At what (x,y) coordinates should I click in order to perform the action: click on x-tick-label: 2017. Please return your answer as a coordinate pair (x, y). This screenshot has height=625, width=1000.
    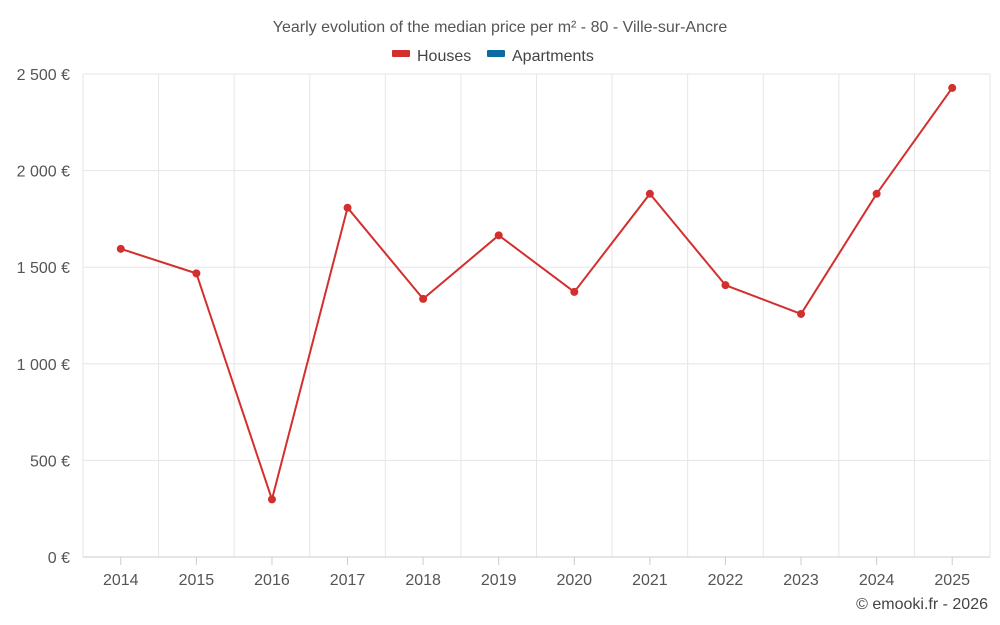
    Looking at the image, I should click on (348, 580).